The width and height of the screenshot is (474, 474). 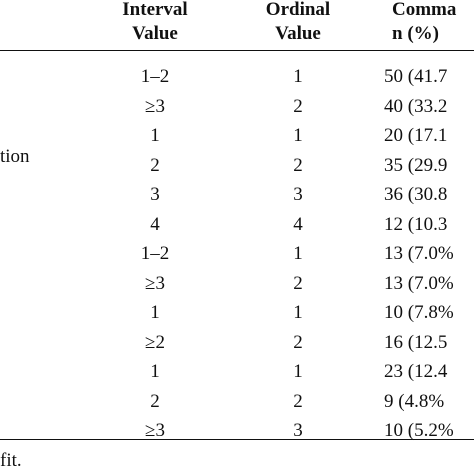 I want to click on table-bottom-divider, so click(x=237, y=439).